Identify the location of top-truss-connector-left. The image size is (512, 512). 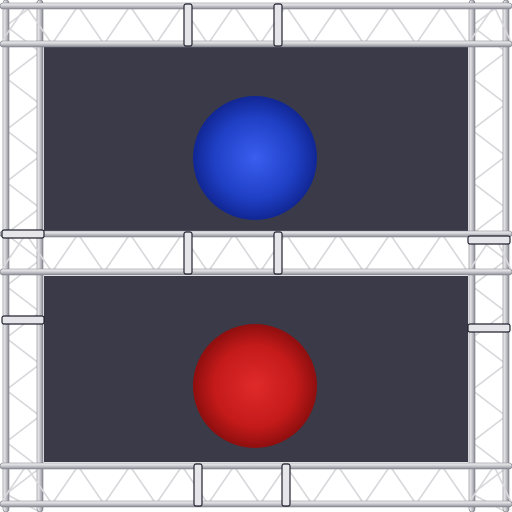
(188, 25).